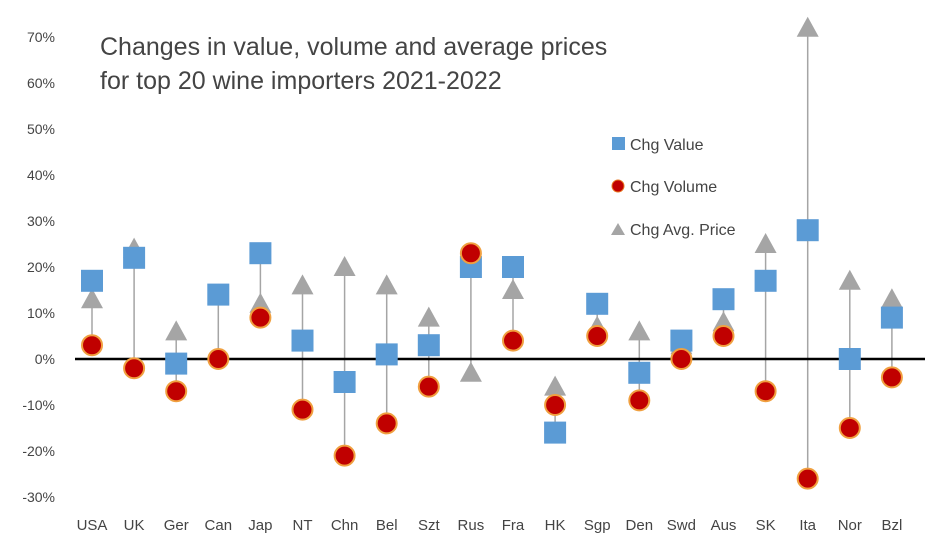  I want to click on legend-marker-price, so click(618, 229).